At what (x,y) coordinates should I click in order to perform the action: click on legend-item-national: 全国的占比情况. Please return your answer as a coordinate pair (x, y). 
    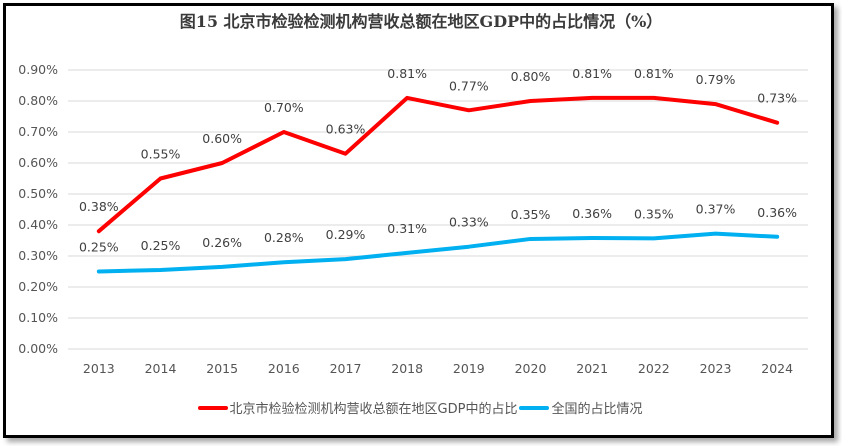
    Looking at the image, I should click on (580, 407).